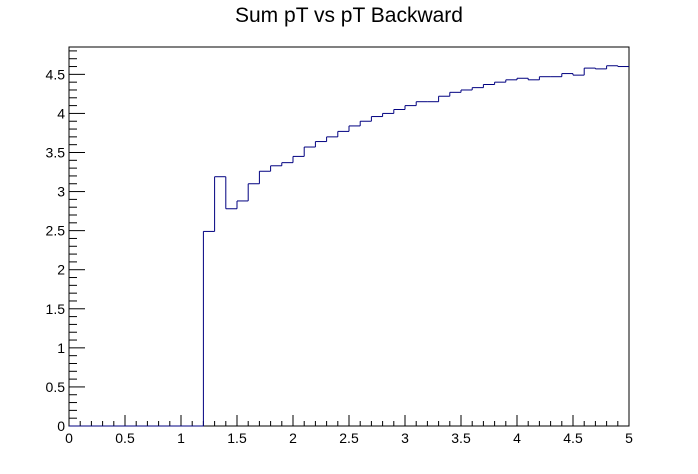 Image resolution: width=698 pixels, height=474 pixels. I want to click on y-tick-label: 0.5, so click(56, 387).